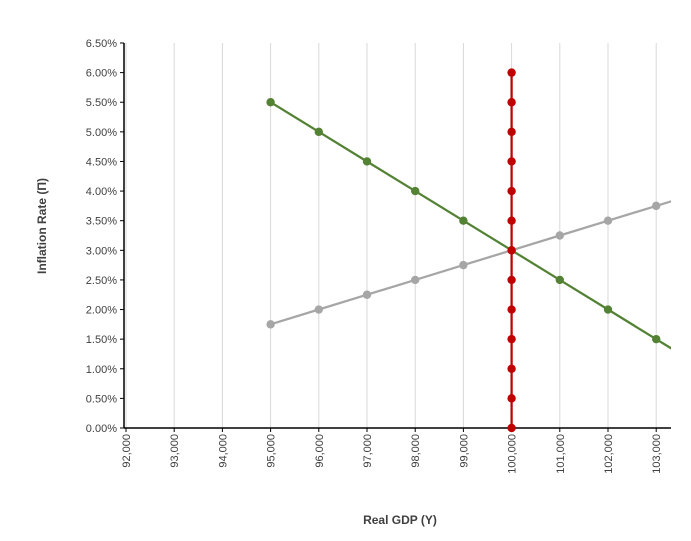  I want to click on x-axis-title: Real GDP (Y), so click(400, 520).